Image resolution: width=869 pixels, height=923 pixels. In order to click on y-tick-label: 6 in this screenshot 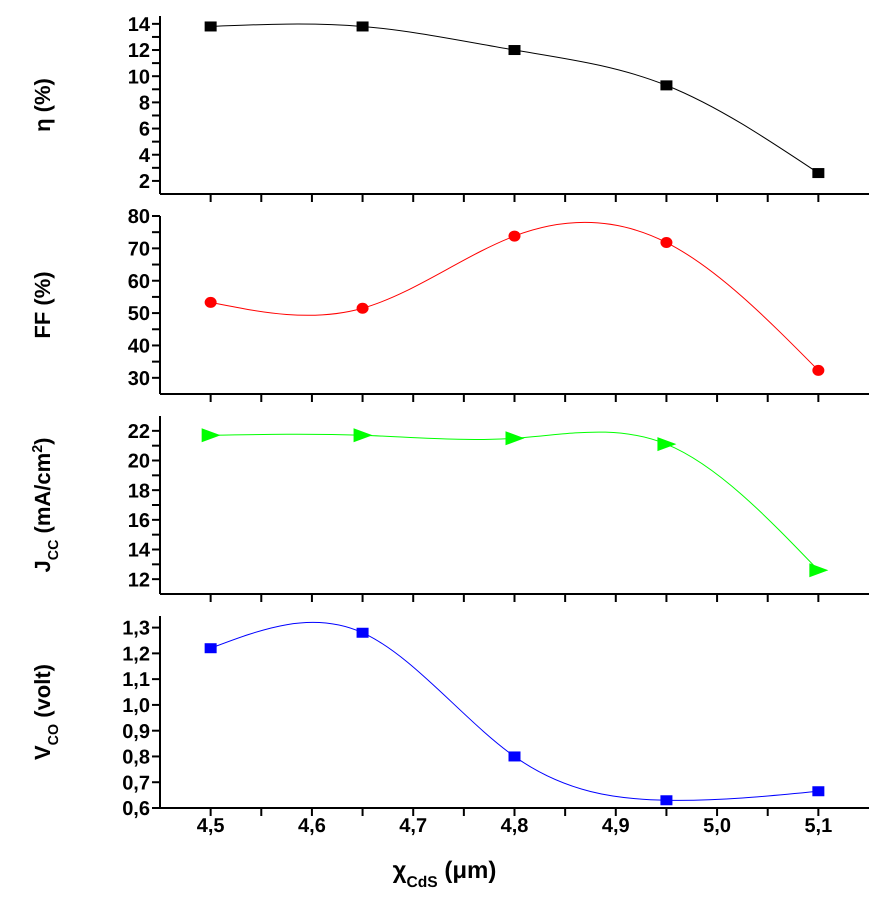, I will do `click(144, 129)`.